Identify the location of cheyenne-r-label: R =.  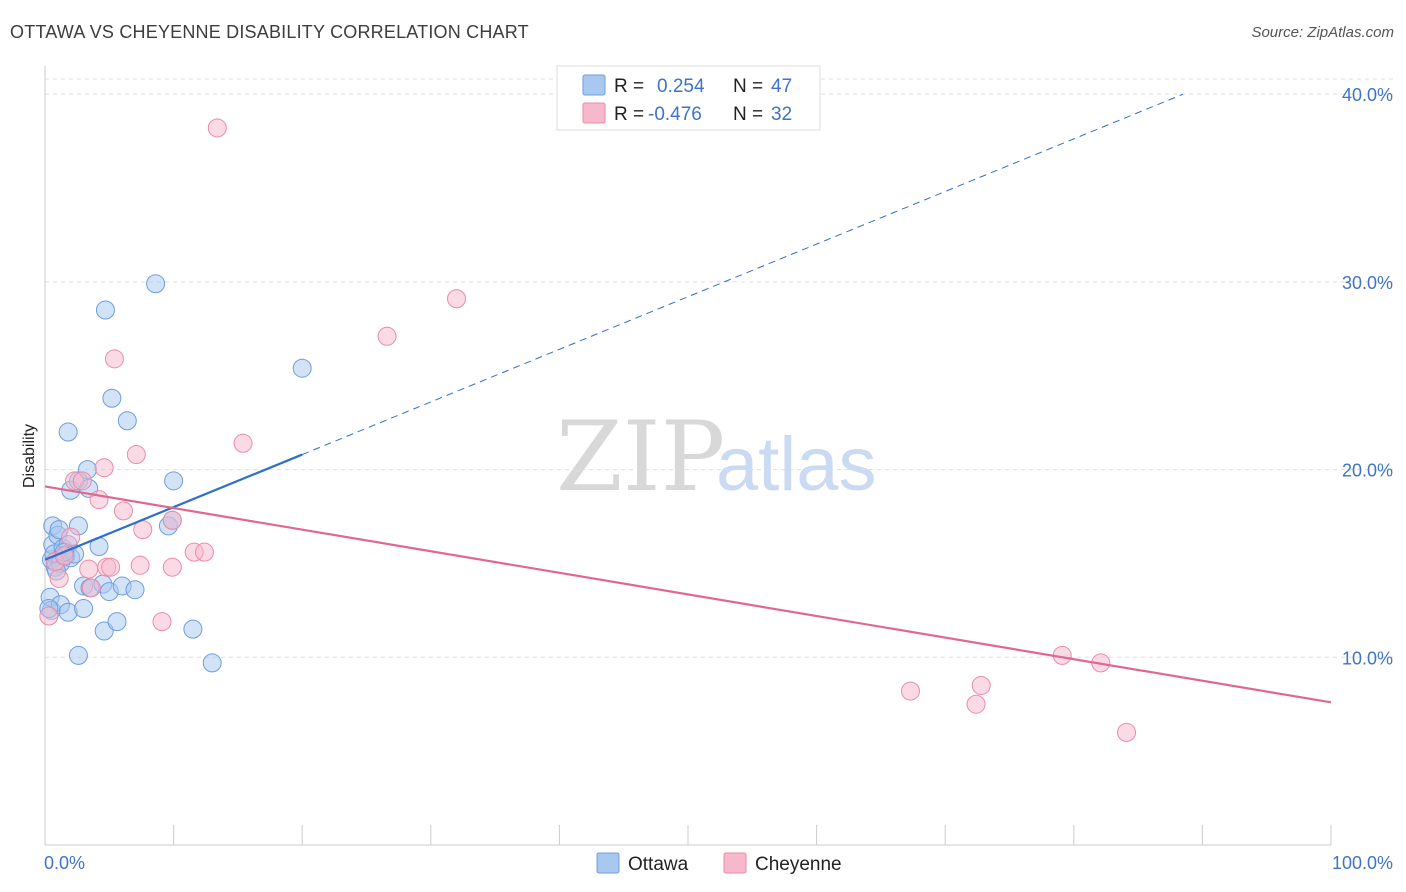
(629, 114).